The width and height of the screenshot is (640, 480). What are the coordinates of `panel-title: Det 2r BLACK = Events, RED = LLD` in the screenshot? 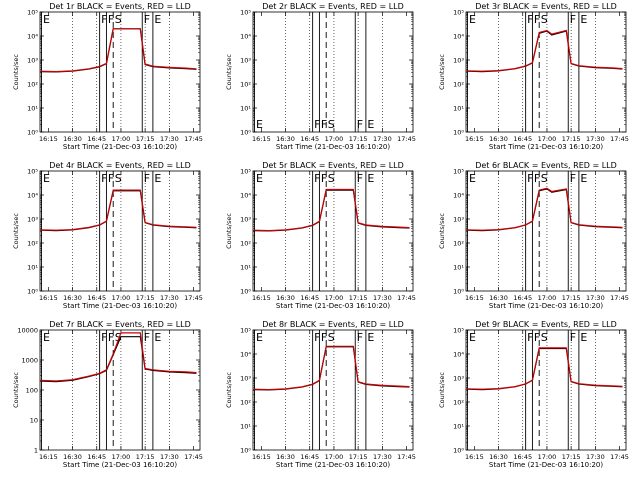 It's located at (333, 6).